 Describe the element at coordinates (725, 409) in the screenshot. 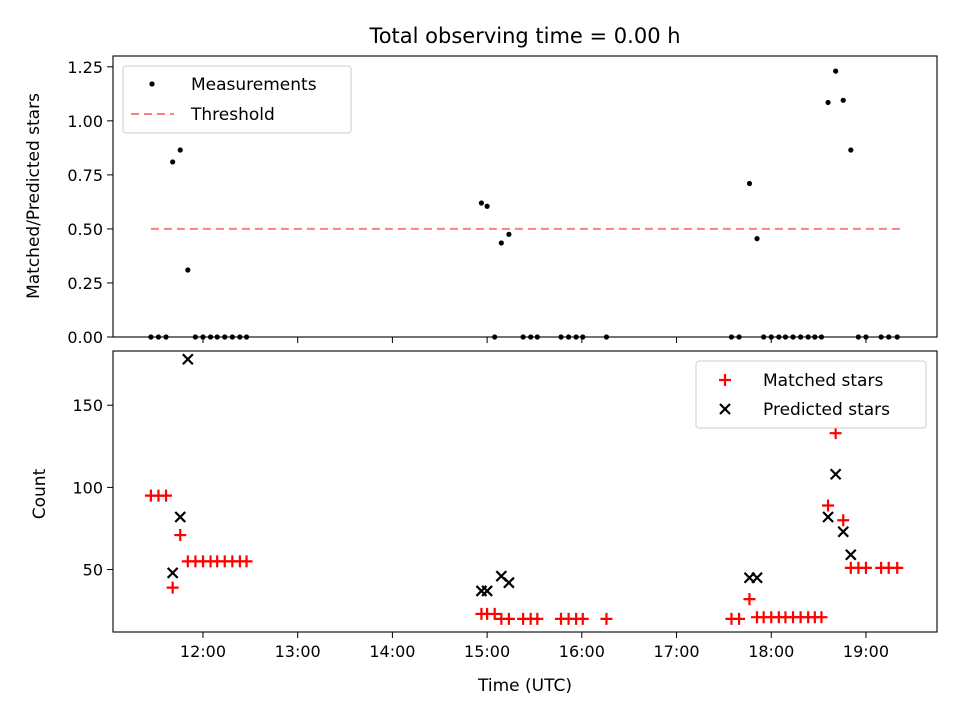

I see `legend-predicted-marker` at that location.